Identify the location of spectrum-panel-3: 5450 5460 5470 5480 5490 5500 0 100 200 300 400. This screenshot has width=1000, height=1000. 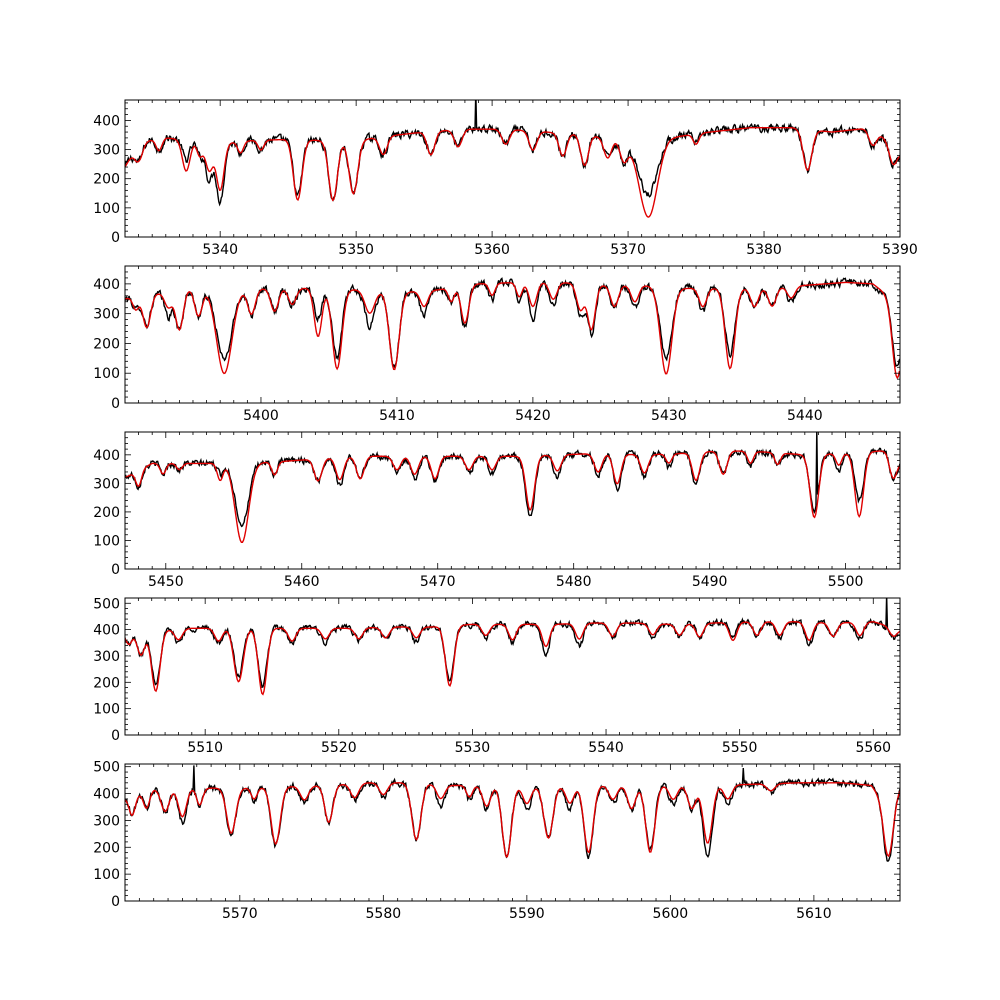
(497, 510).